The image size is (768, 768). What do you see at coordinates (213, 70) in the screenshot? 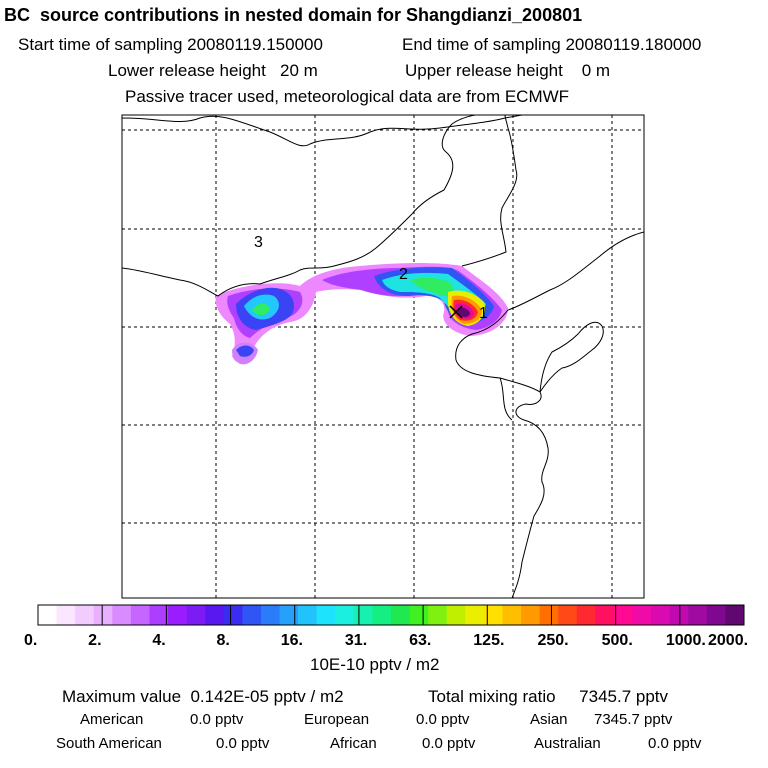
I see `lower-release-label: Lower release height 20 m` at bounding box center [213, 70].